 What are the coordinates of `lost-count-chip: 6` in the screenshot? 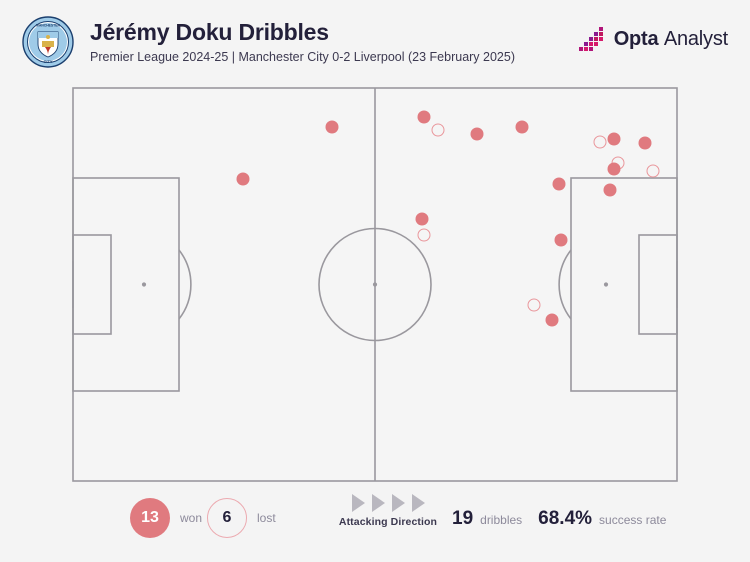 It's located at (227, 518).